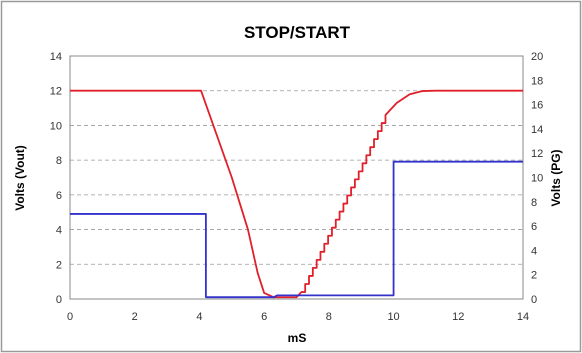 The height and width of the screenshot is (353, 582). What do you see at coordinates (199, 317) in the screenshot?
I see `x-tick-label: 4` at bounding box center [199, 317].